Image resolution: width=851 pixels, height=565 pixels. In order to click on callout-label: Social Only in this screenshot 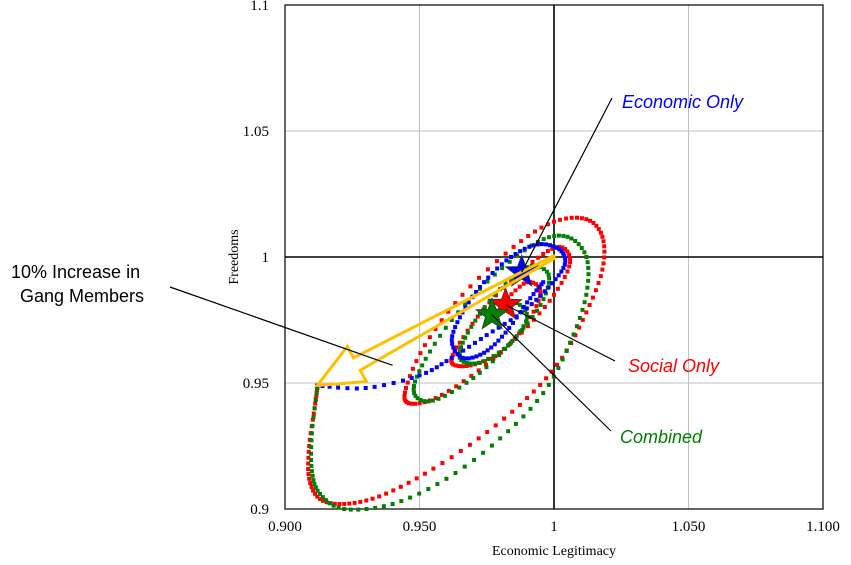, I will do `click(674, 366)`.